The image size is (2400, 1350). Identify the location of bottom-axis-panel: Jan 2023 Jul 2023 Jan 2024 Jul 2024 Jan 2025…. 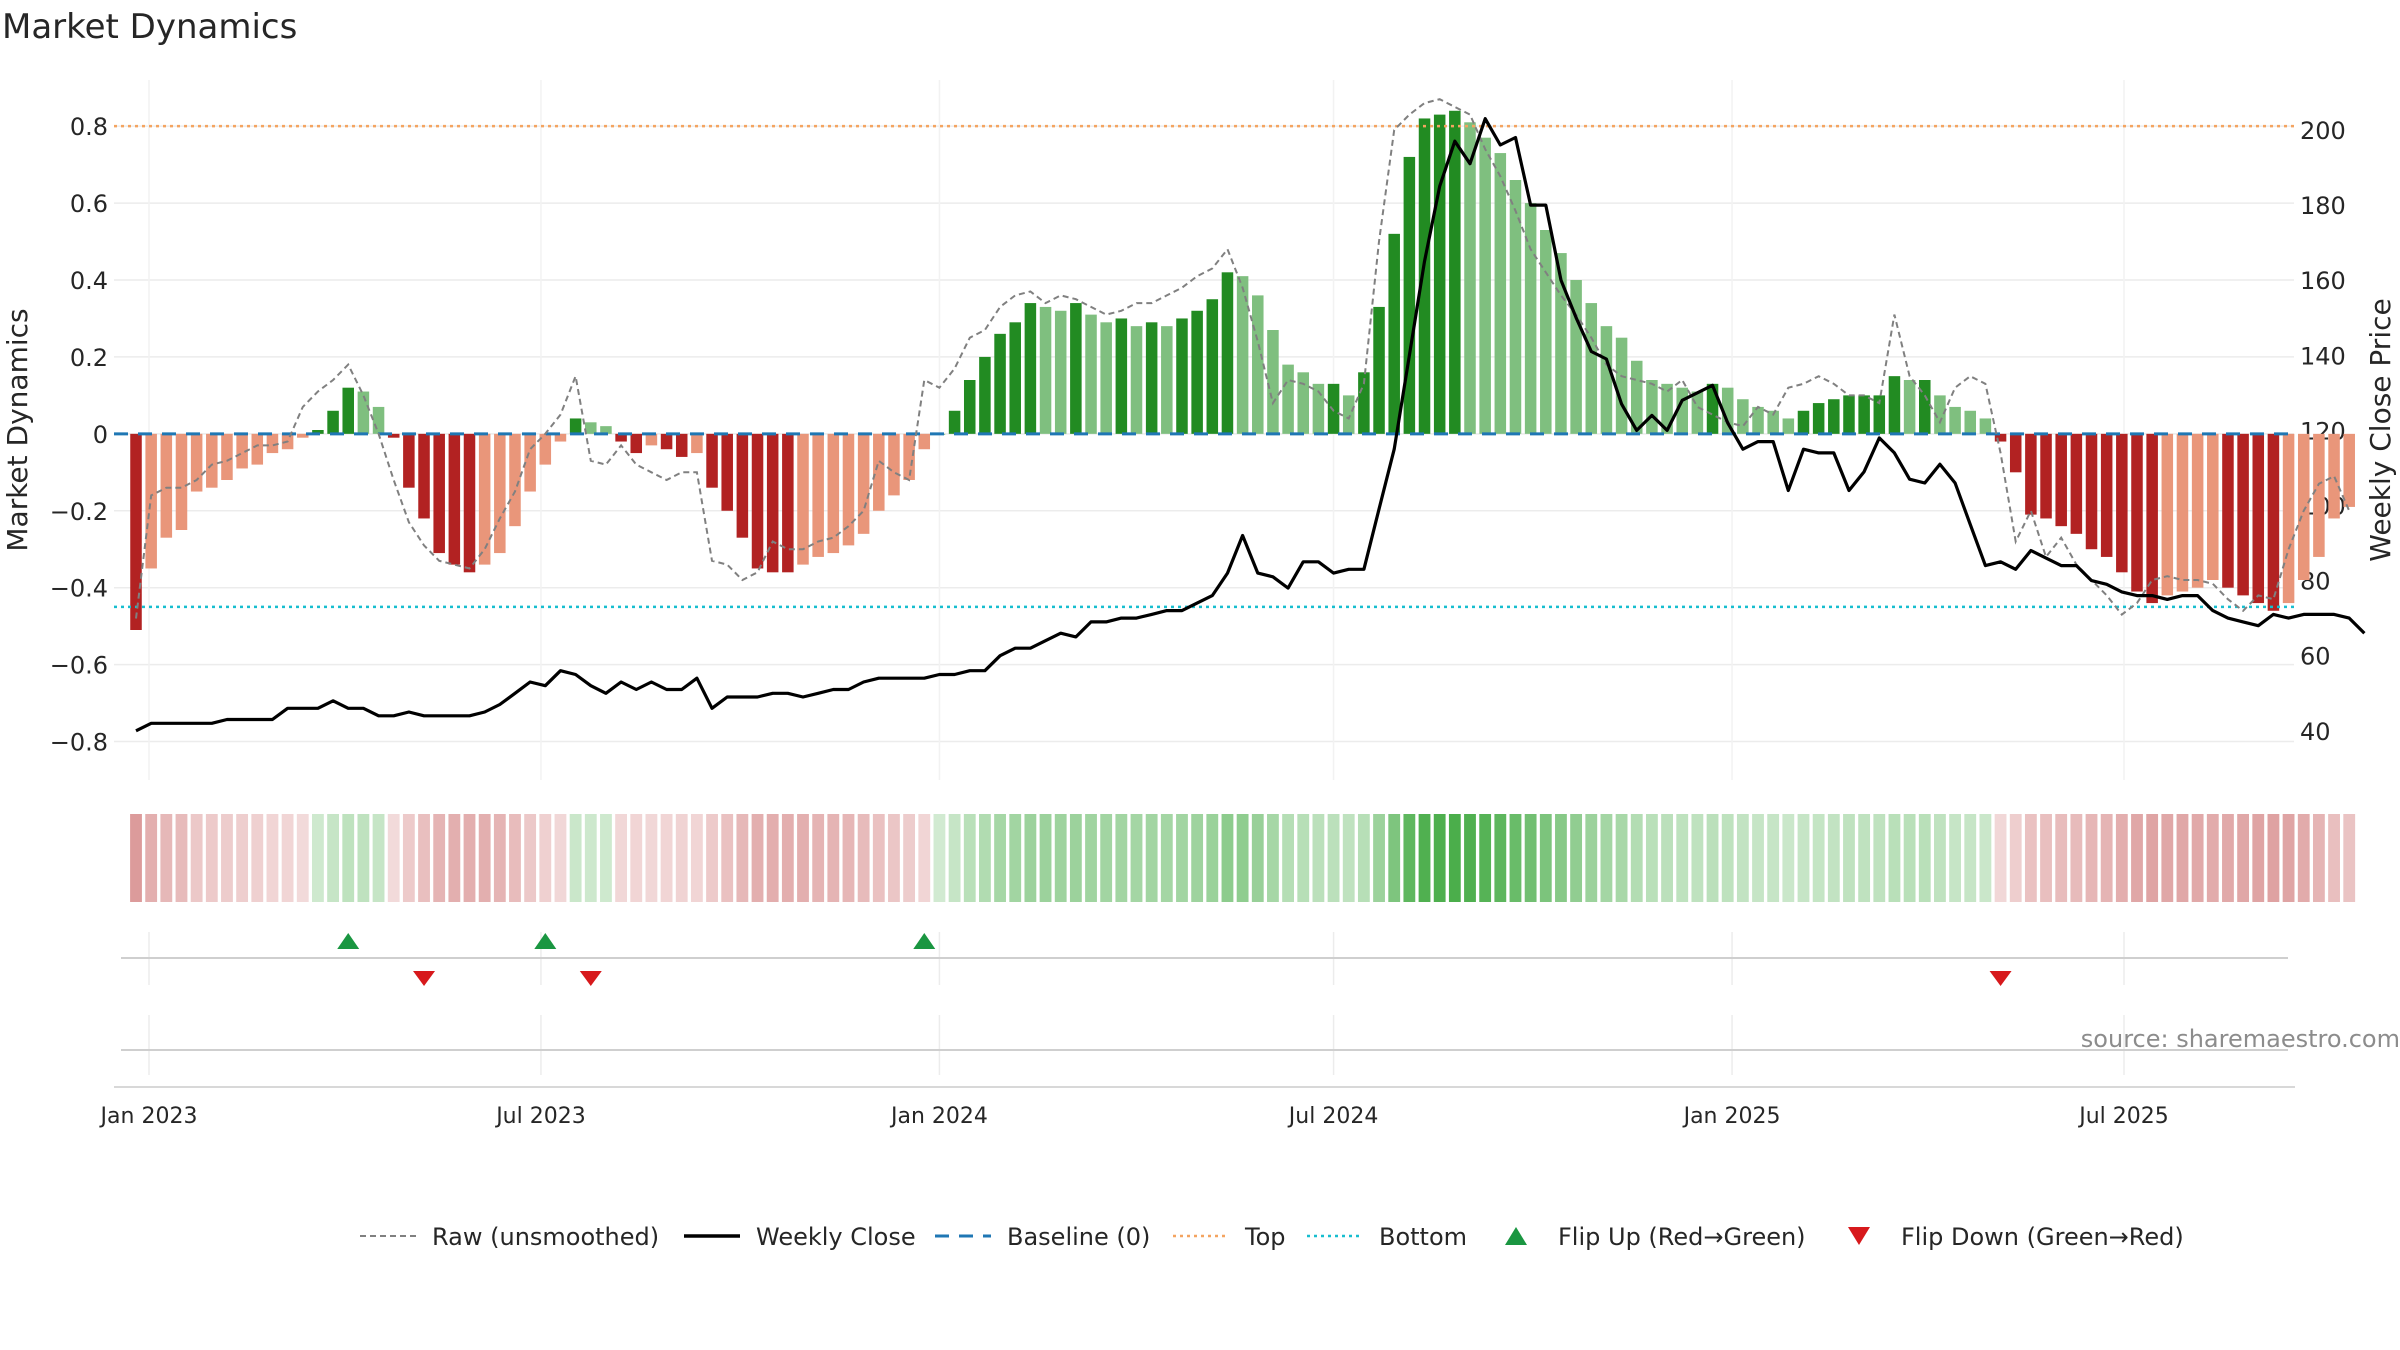
(1197, 1072).